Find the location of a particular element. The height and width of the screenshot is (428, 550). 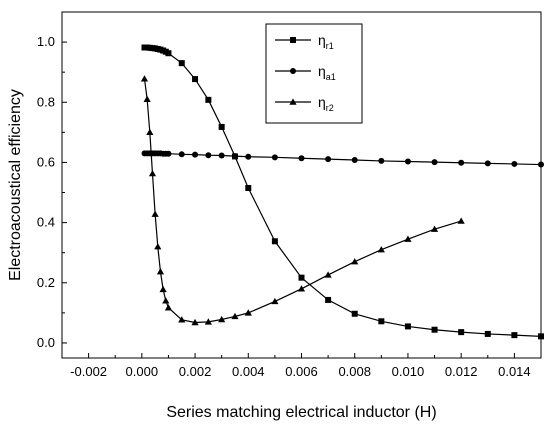

y-tick-label: 0.6 is located at coordinates (46, 161).